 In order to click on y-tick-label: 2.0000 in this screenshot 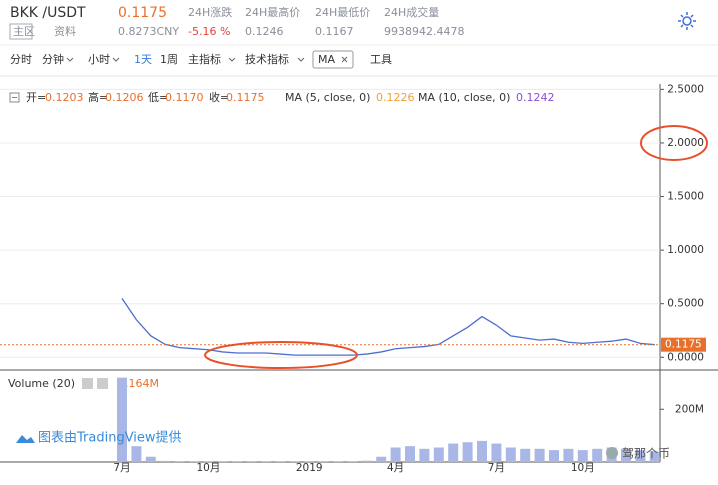, I will do `click(685, 143)`.